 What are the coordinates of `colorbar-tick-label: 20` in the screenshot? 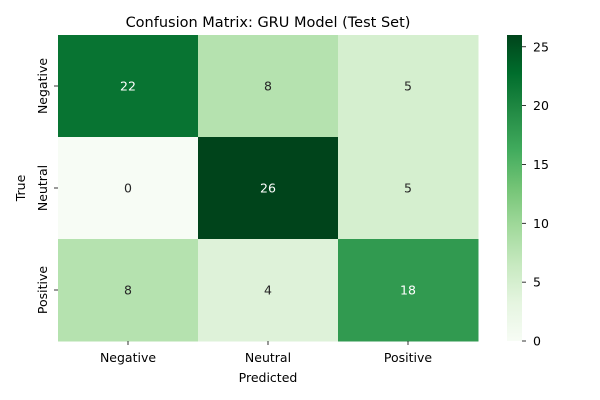 It's located at (541, 105).